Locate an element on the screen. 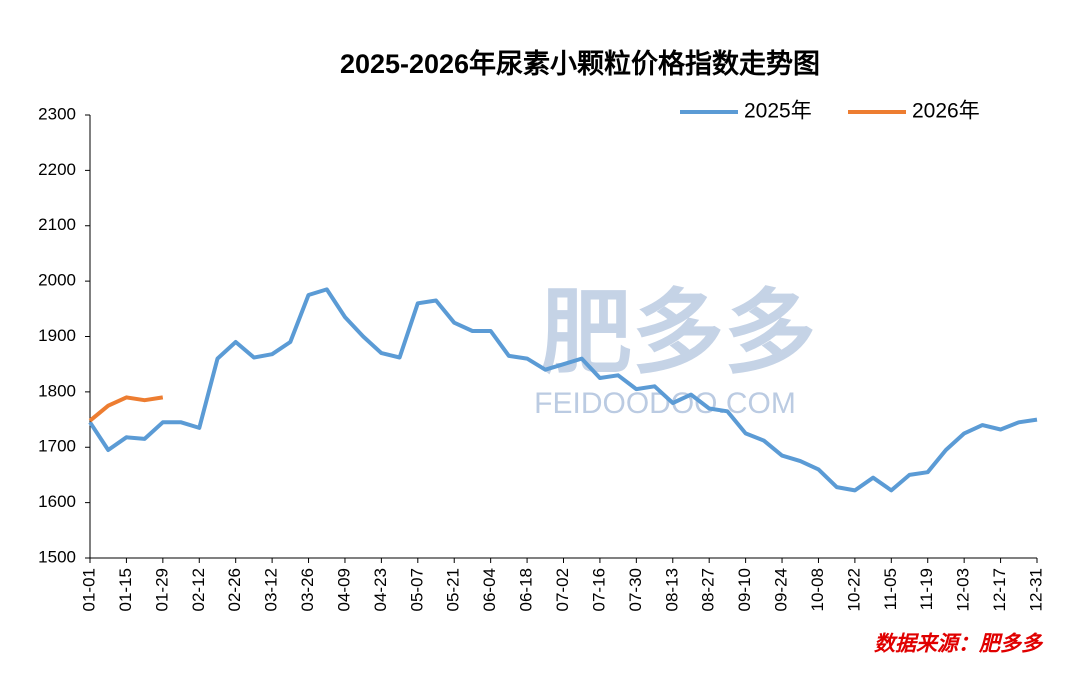  watermark-site: FEIDOODOO.COM is located at coordinates (665, 403).